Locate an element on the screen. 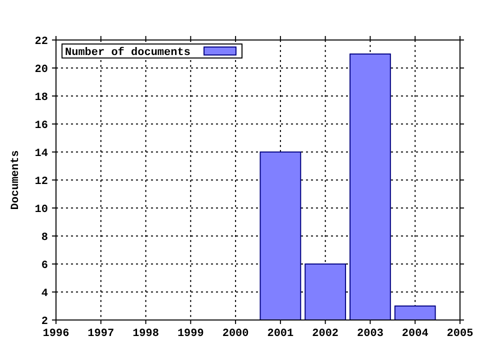  x-tick-label: 2005 is located at coordinates (460, 334).